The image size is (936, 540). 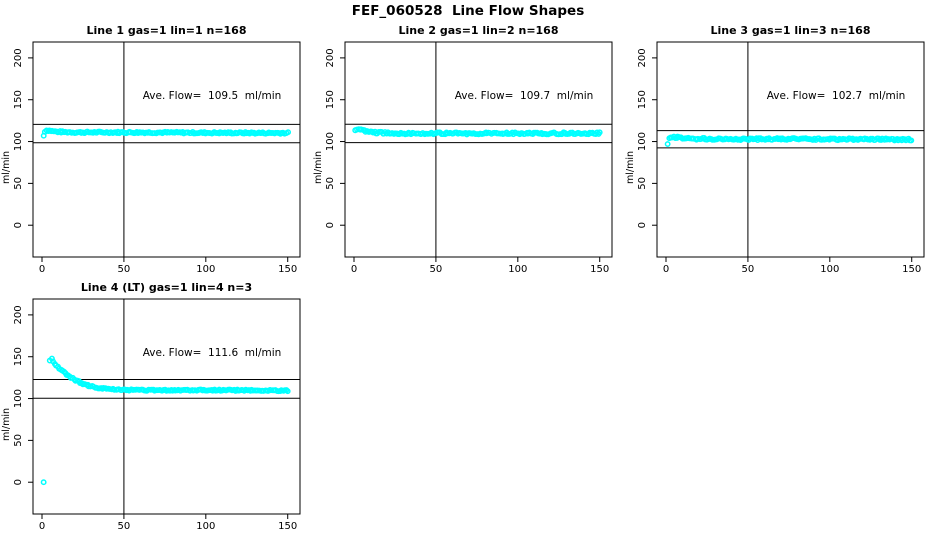 I want to click on panel-title-line3: Line 3 gas=1 lin=3 n=168, so click(x=790, y=30).